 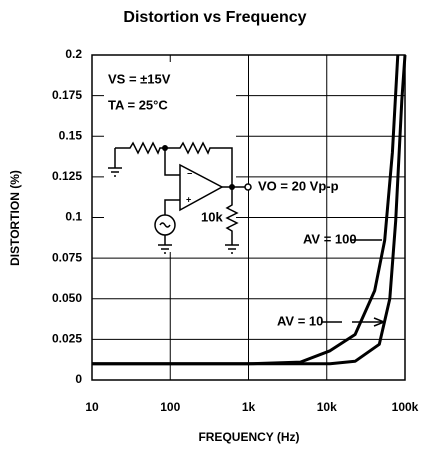 I want to click on x-tick-label: 10k, so click(x=327, y=407).